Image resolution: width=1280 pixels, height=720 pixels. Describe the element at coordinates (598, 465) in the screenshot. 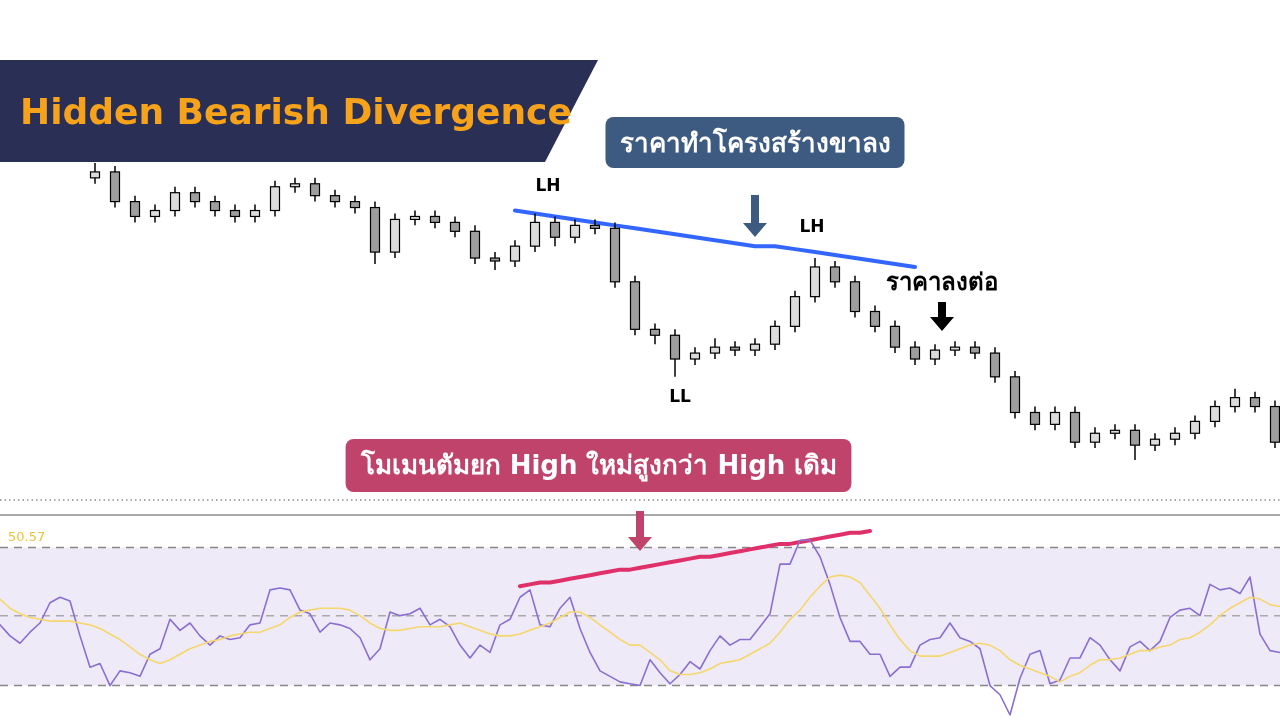

I see `annotation: โมเมนตัมยก High ใหม่สูงกว่า High เดิม` at that location.